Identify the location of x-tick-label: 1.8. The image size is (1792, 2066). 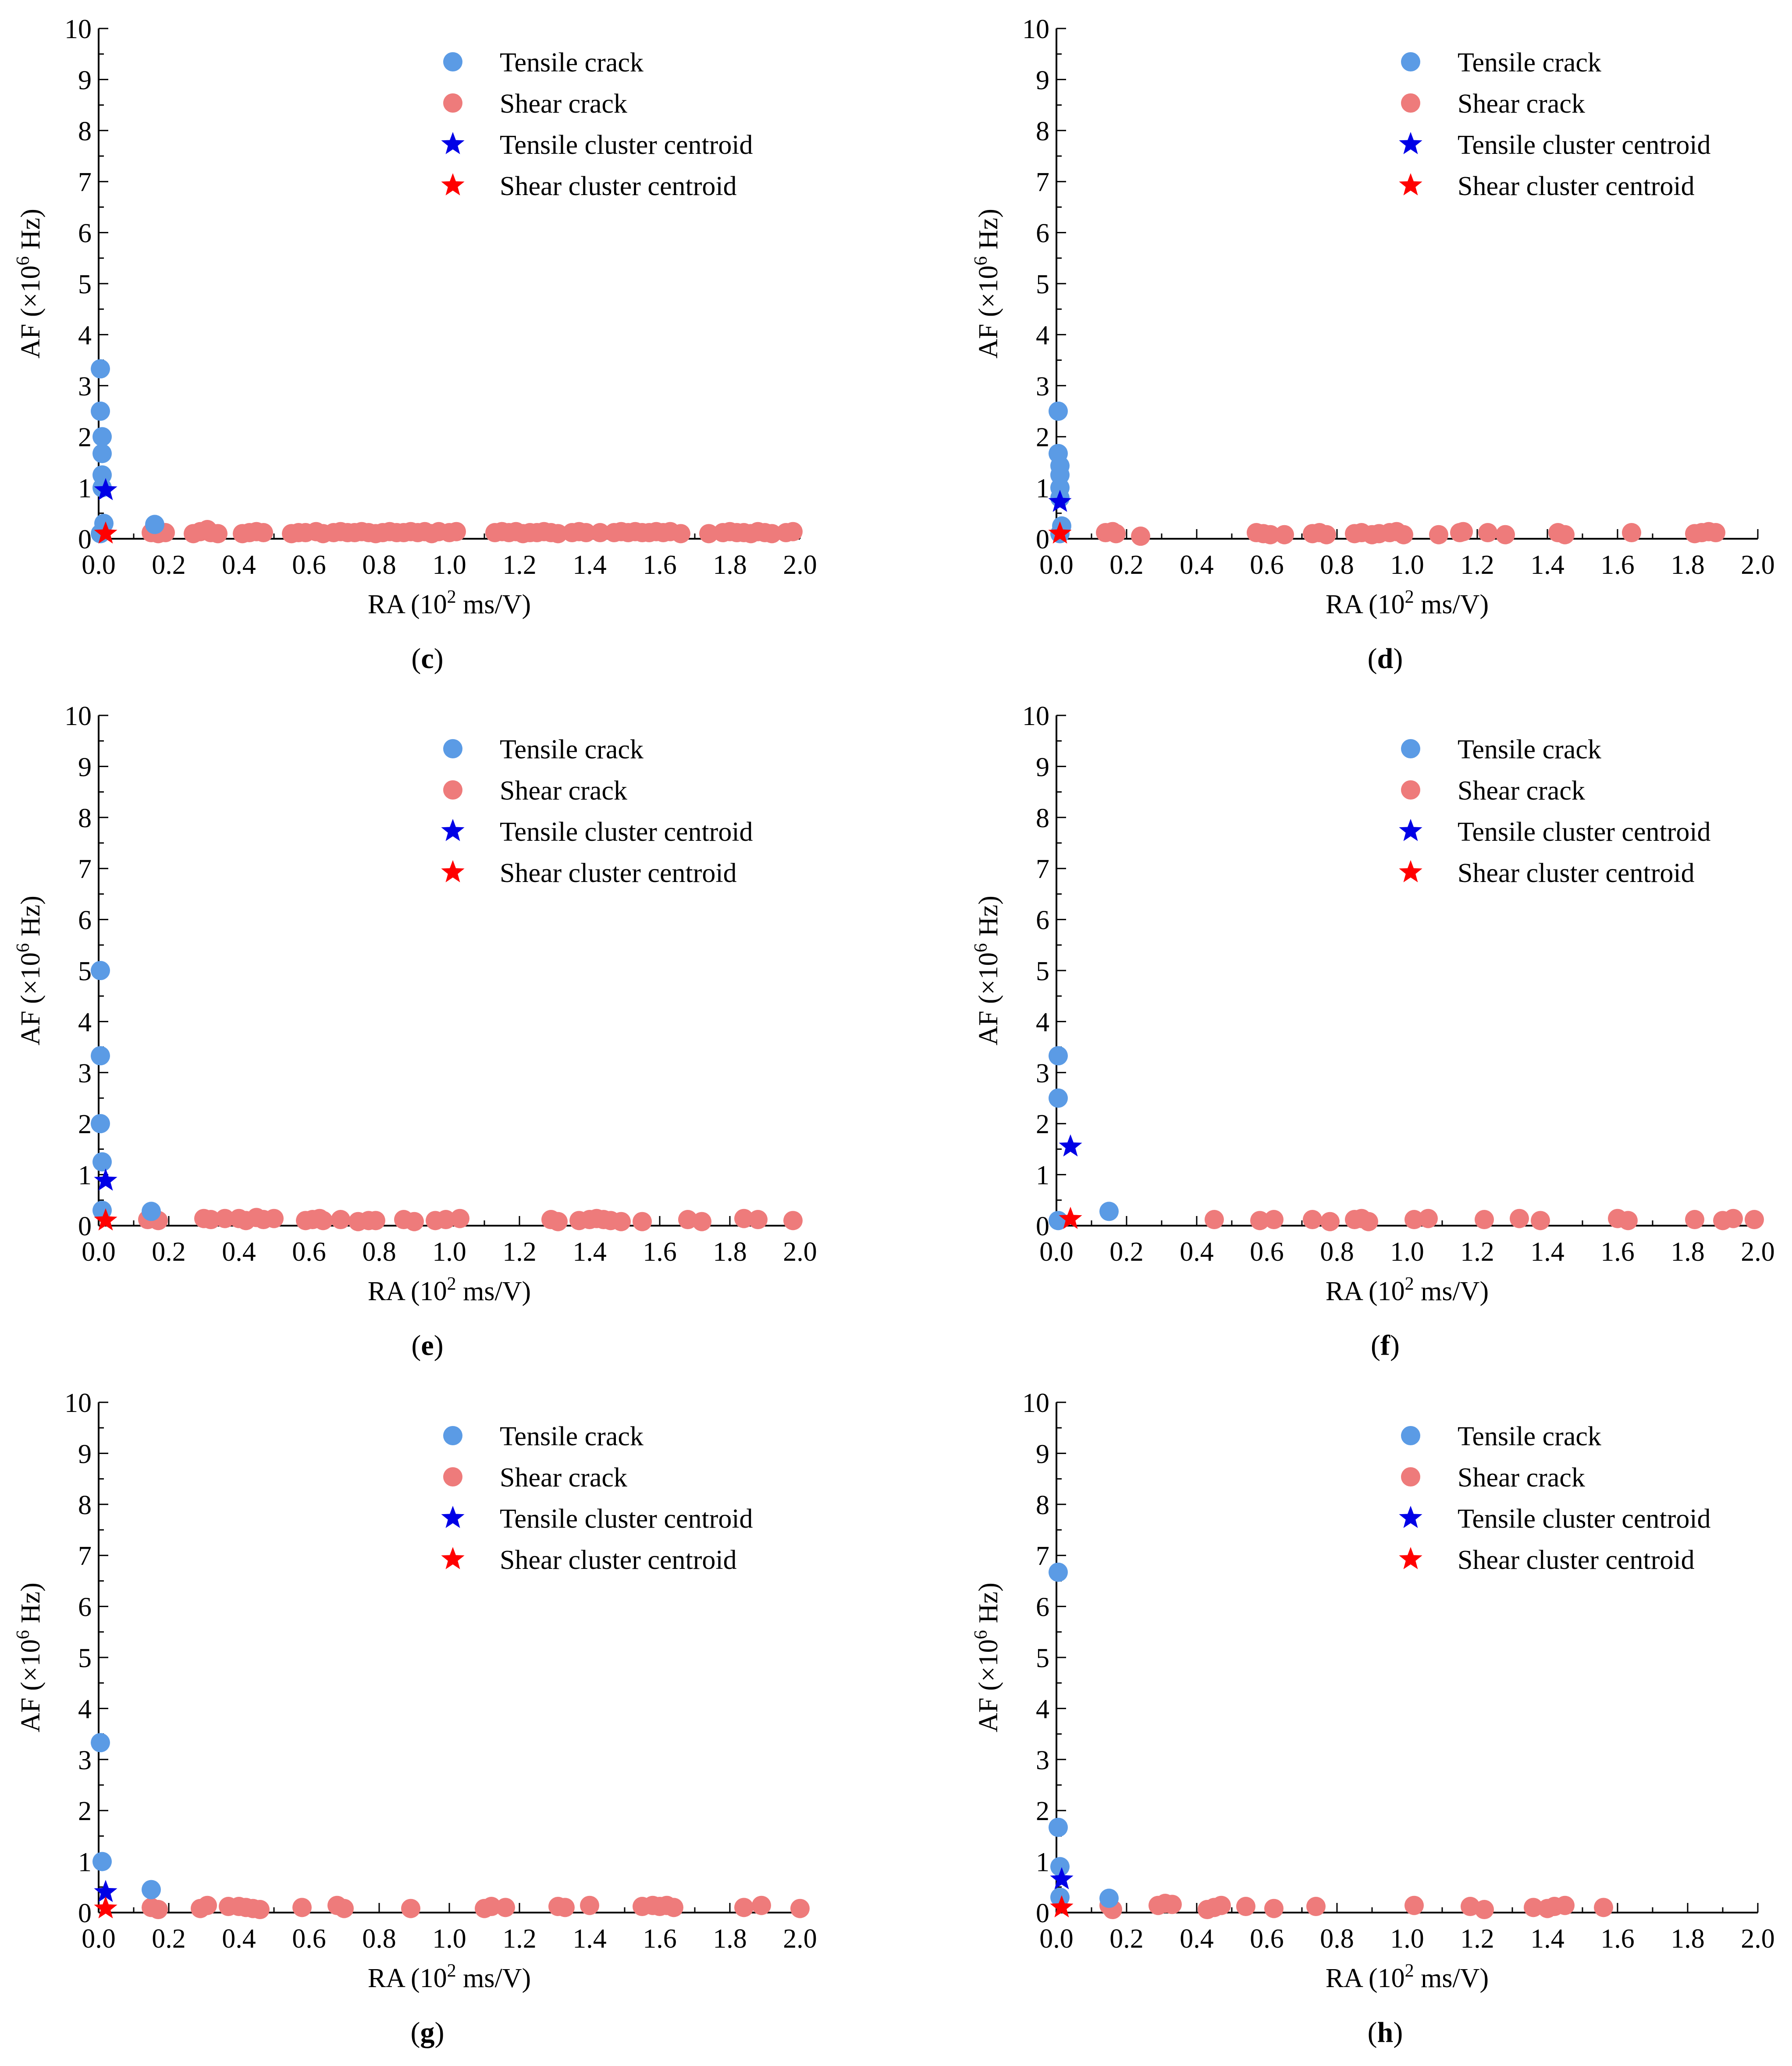
(730, 565).